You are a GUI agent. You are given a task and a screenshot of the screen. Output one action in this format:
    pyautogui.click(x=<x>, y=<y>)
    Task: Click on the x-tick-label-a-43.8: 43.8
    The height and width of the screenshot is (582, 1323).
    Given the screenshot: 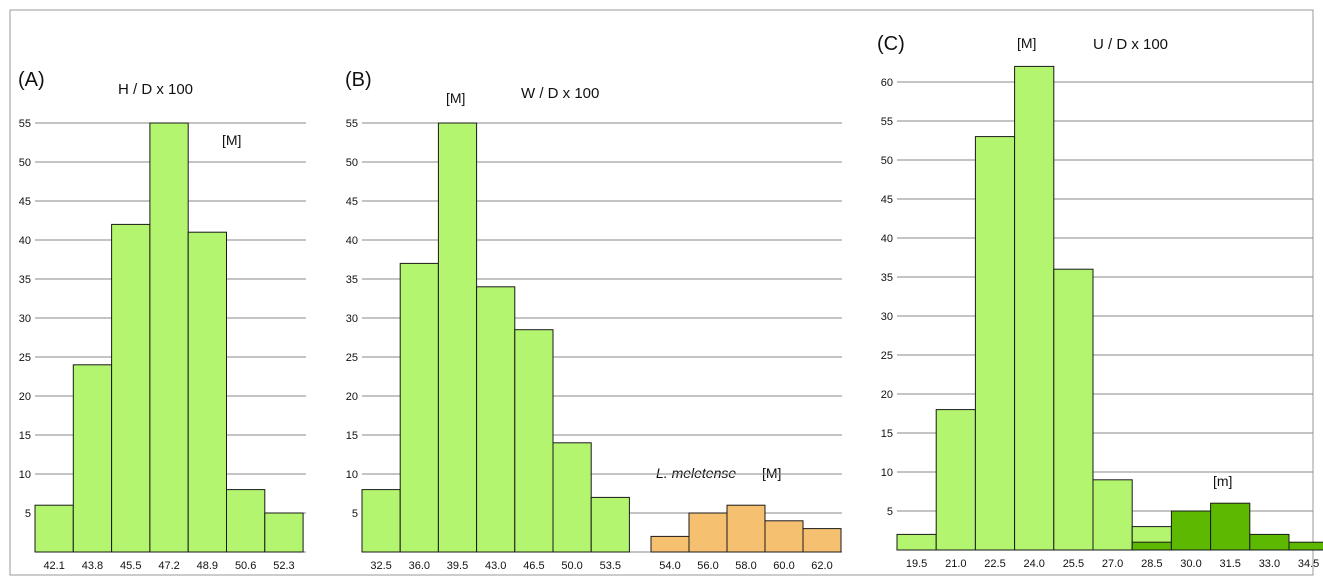 What is the action you would take?
    pyautogui.click(x=92, y=566)
    